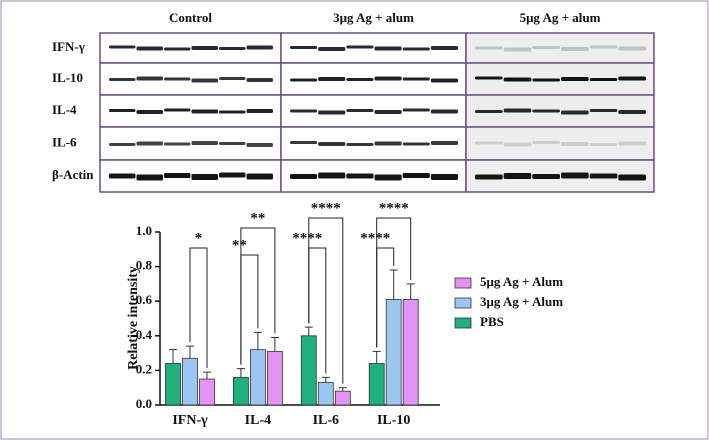 The height and width of the screenshot is (440, 709). What do you see at coordinates (393, 420) in the screenshot?
I see `x-tick-label: IL-10` at bounding box center [393, 420].